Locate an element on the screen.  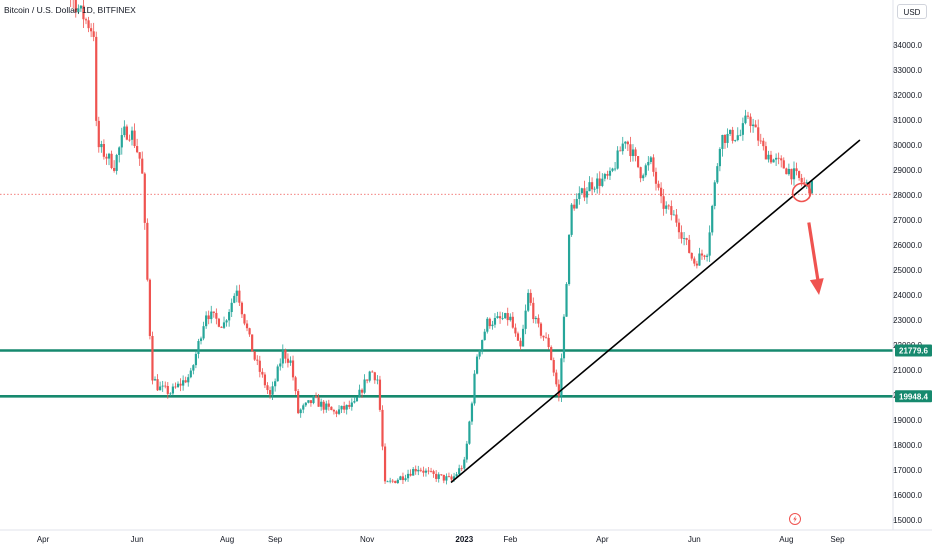
y-tick-label: 31000.0 is located at coordinates (907, 120).